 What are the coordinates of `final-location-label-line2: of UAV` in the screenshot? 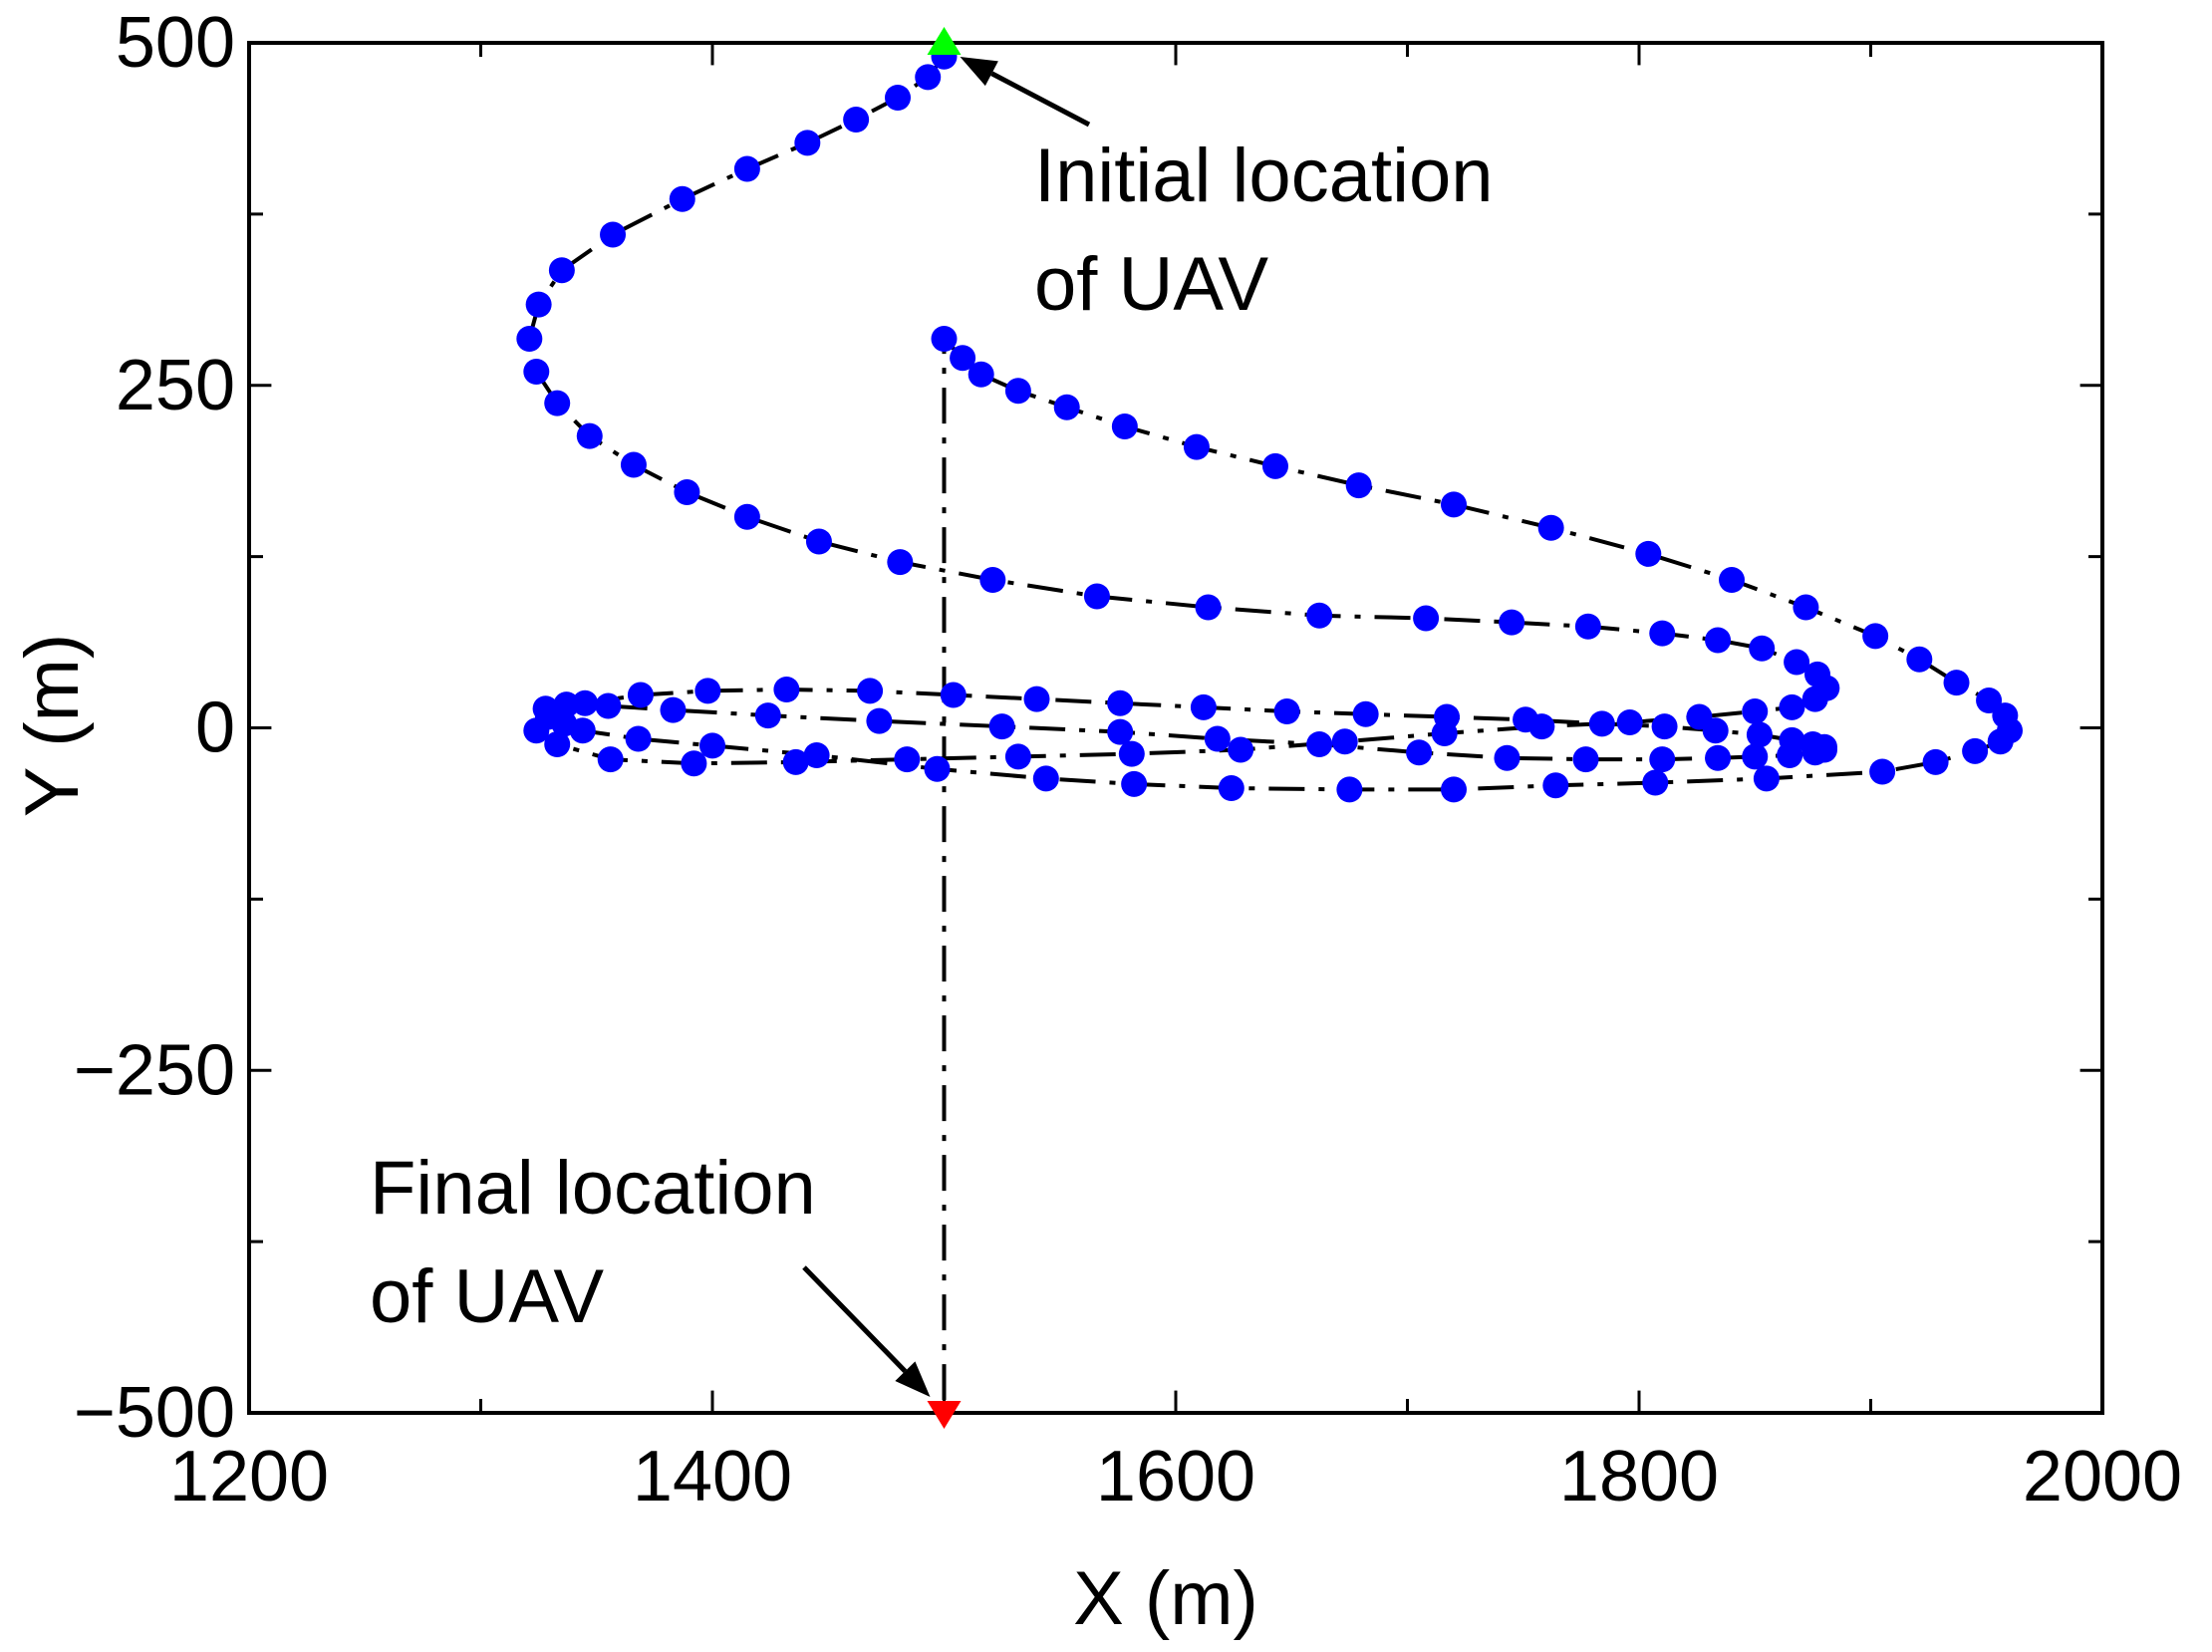 It's located at (487, 1296).